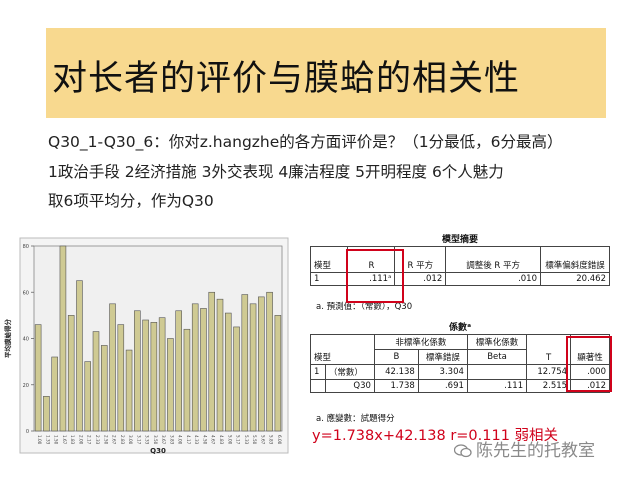 Image resolution: width=640 pixels, height=480 pixels. Describe the element at coordinates (262, 440) in the screenshot. I see `x-tick-label: 5.67` at that location.